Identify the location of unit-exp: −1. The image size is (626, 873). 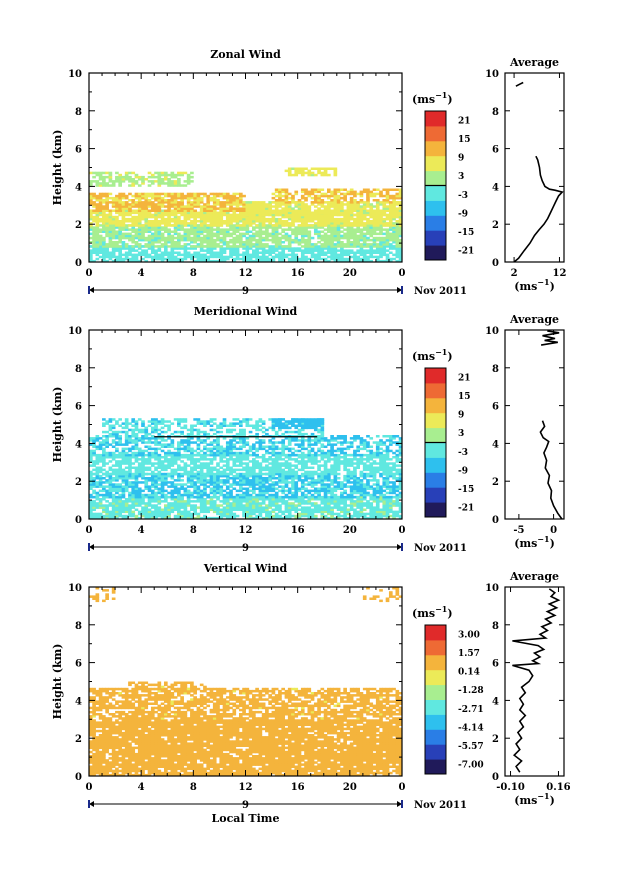
(441, 95).